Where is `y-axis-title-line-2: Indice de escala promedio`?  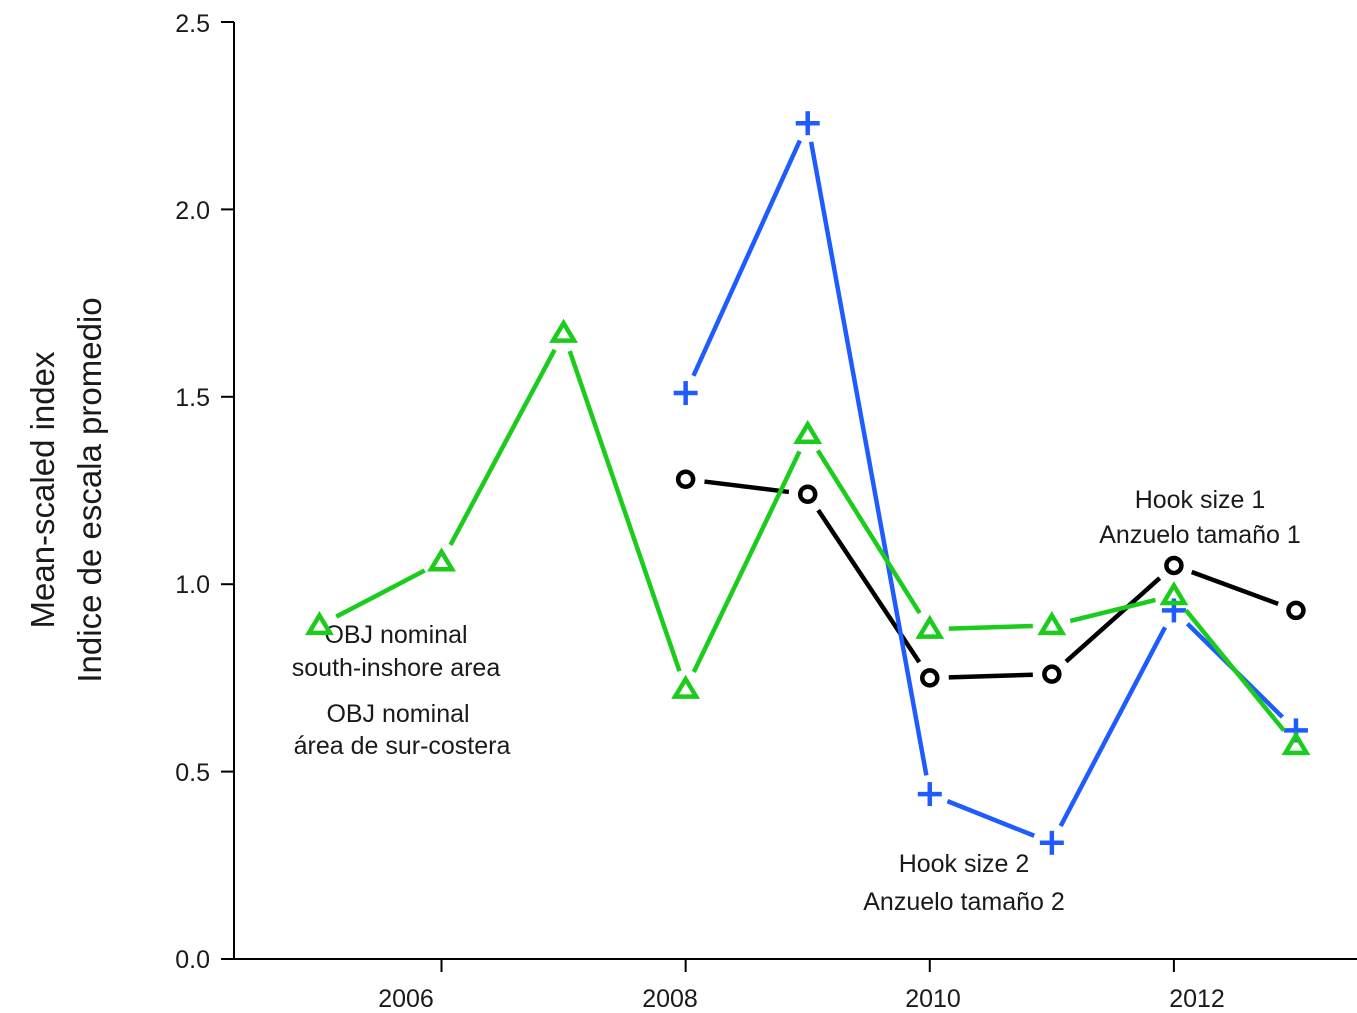 y-axis-title-line-2: Indice de escala promedio is located at coordinates (89, 489).